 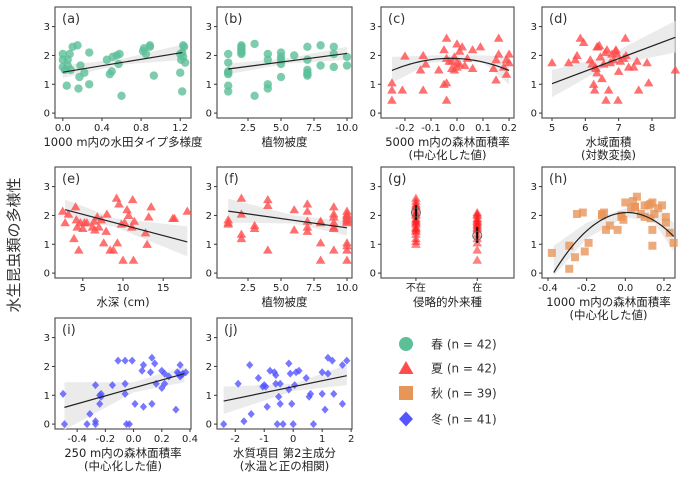 I want to click on legend-item: 夏 (n = 42), so click(x=447, y=368).